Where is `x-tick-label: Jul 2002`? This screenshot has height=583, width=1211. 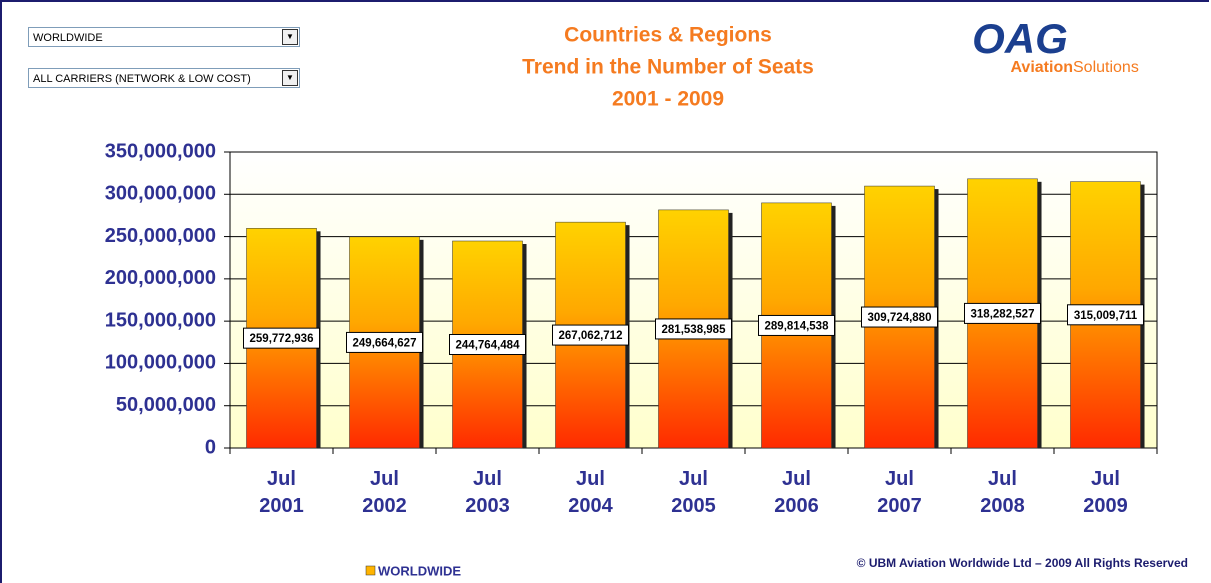
x-tick-label: Jul 2002 is located at coordinates (384, 492).